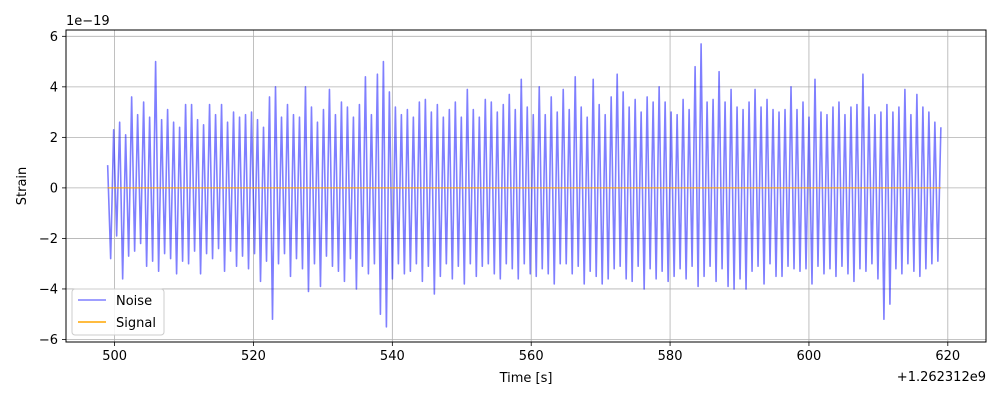 The height and width of the screenshot is (405, 1000). I want to click on x-tick-label: 540, so click(392, 356).